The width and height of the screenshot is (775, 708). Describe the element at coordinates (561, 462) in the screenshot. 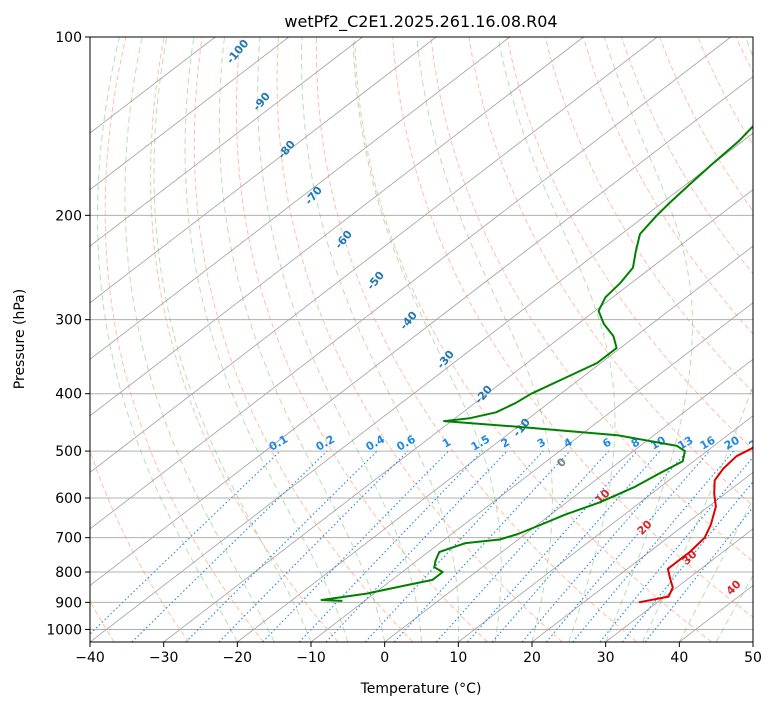

I see `dry-adiabat-label: 0` at that location.